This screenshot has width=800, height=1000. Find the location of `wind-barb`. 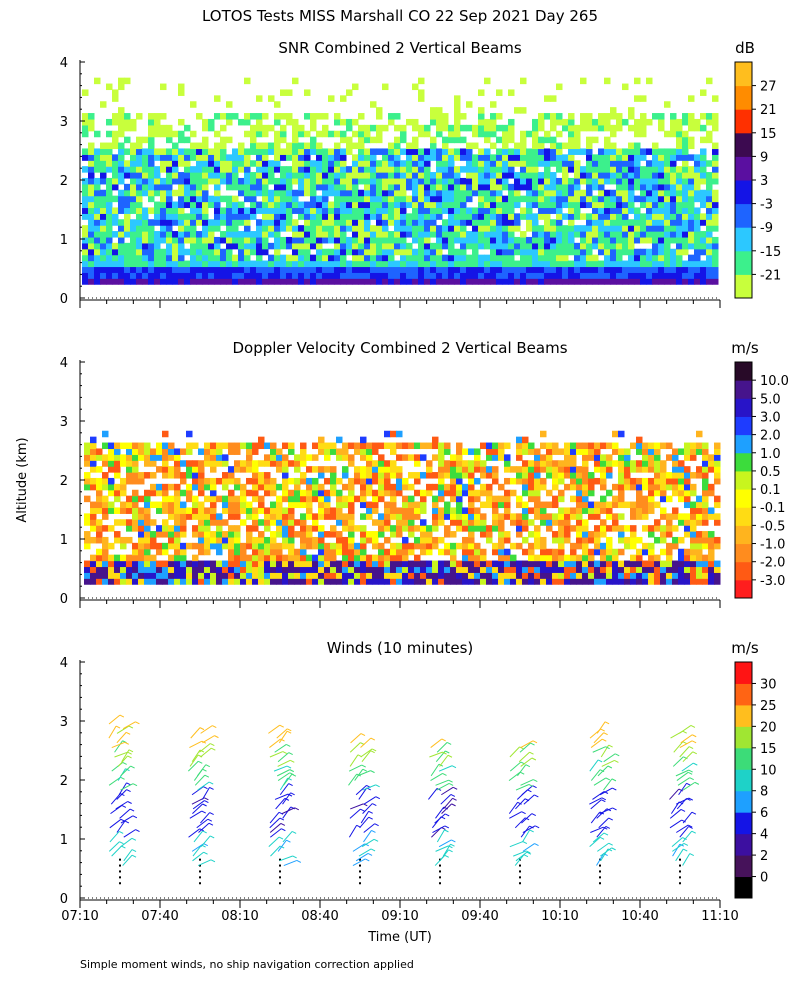

wind-barb is located at coordinates (198, 805).